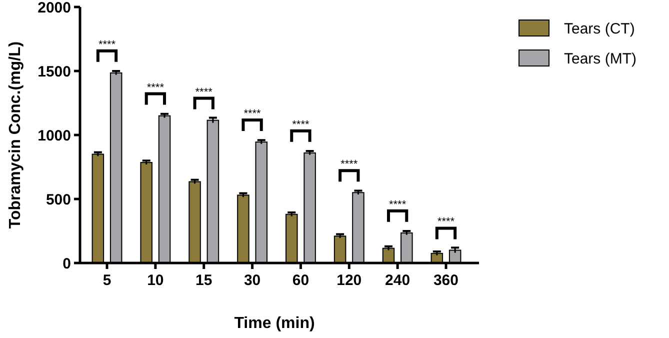 The width and height of the screenshot is (669, 338). Describe the element at coordinates (274, 323) in the screenshot. I see `x-axis-title: Time (min)` at that location.